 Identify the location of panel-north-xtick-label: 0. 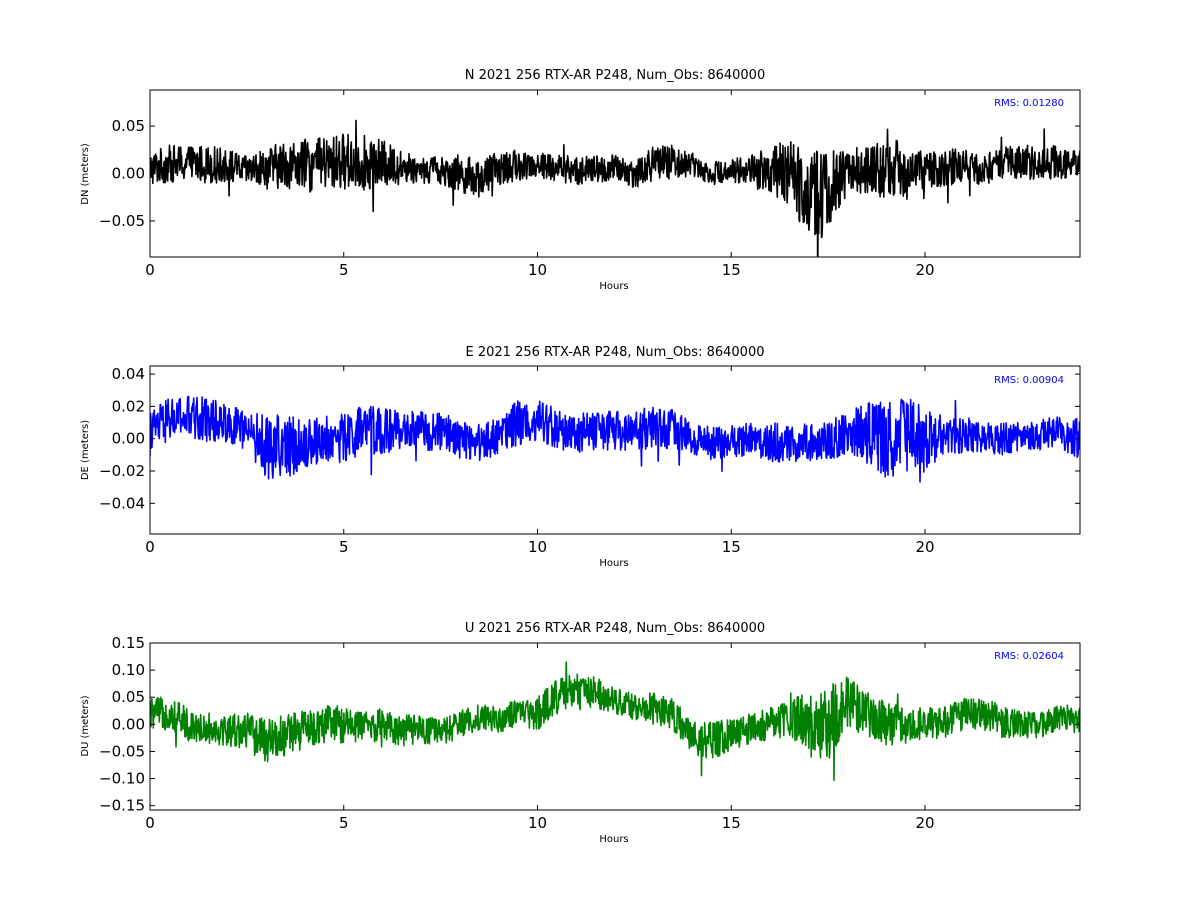
(150, 270).